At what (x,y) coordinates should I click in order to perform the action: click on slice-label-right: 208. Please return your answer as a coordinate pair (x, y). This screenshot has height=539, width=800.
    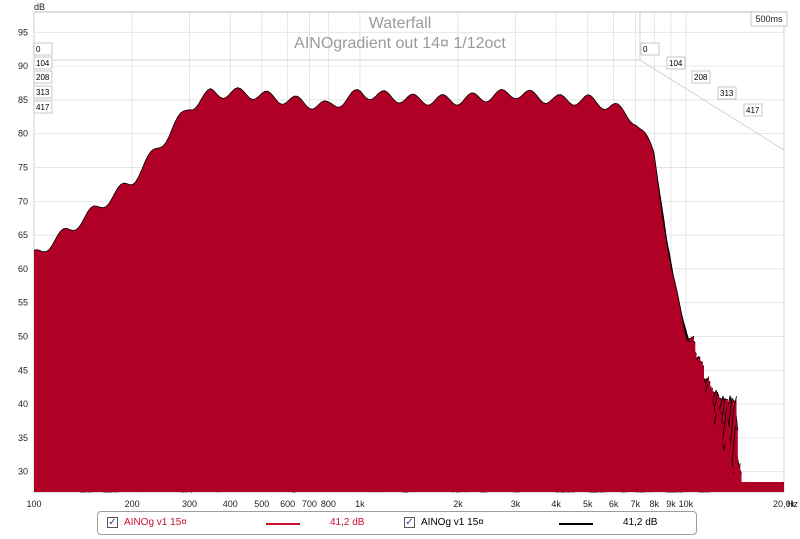
    Looking at the image, I should click on (701, 77).